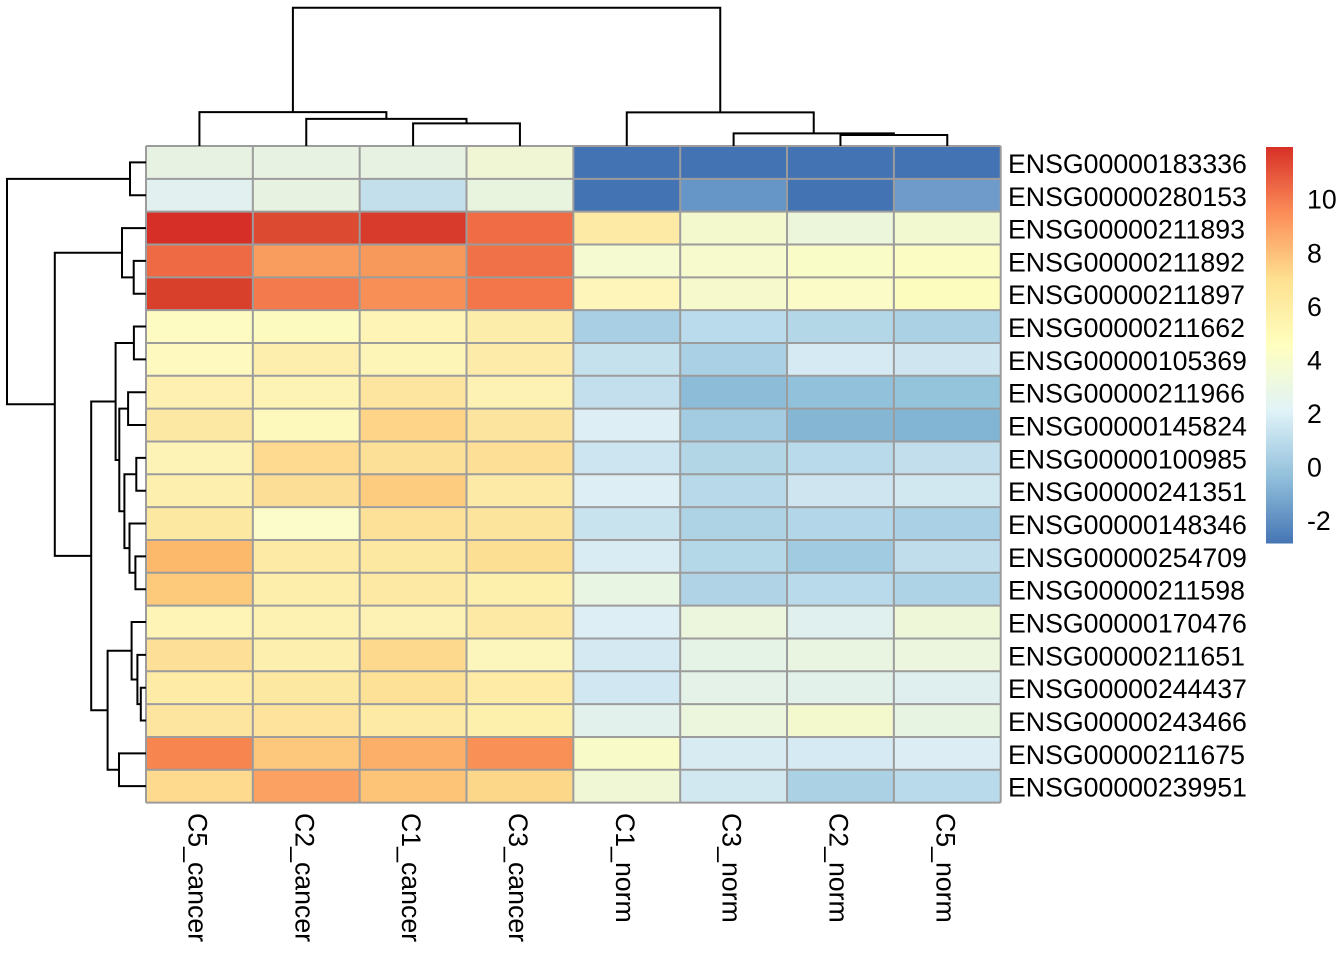 Image resolution: width=1344 pixels, height=960 pixels. I want to click on svg-text: ENSG00000280153, so click(1127, 197).